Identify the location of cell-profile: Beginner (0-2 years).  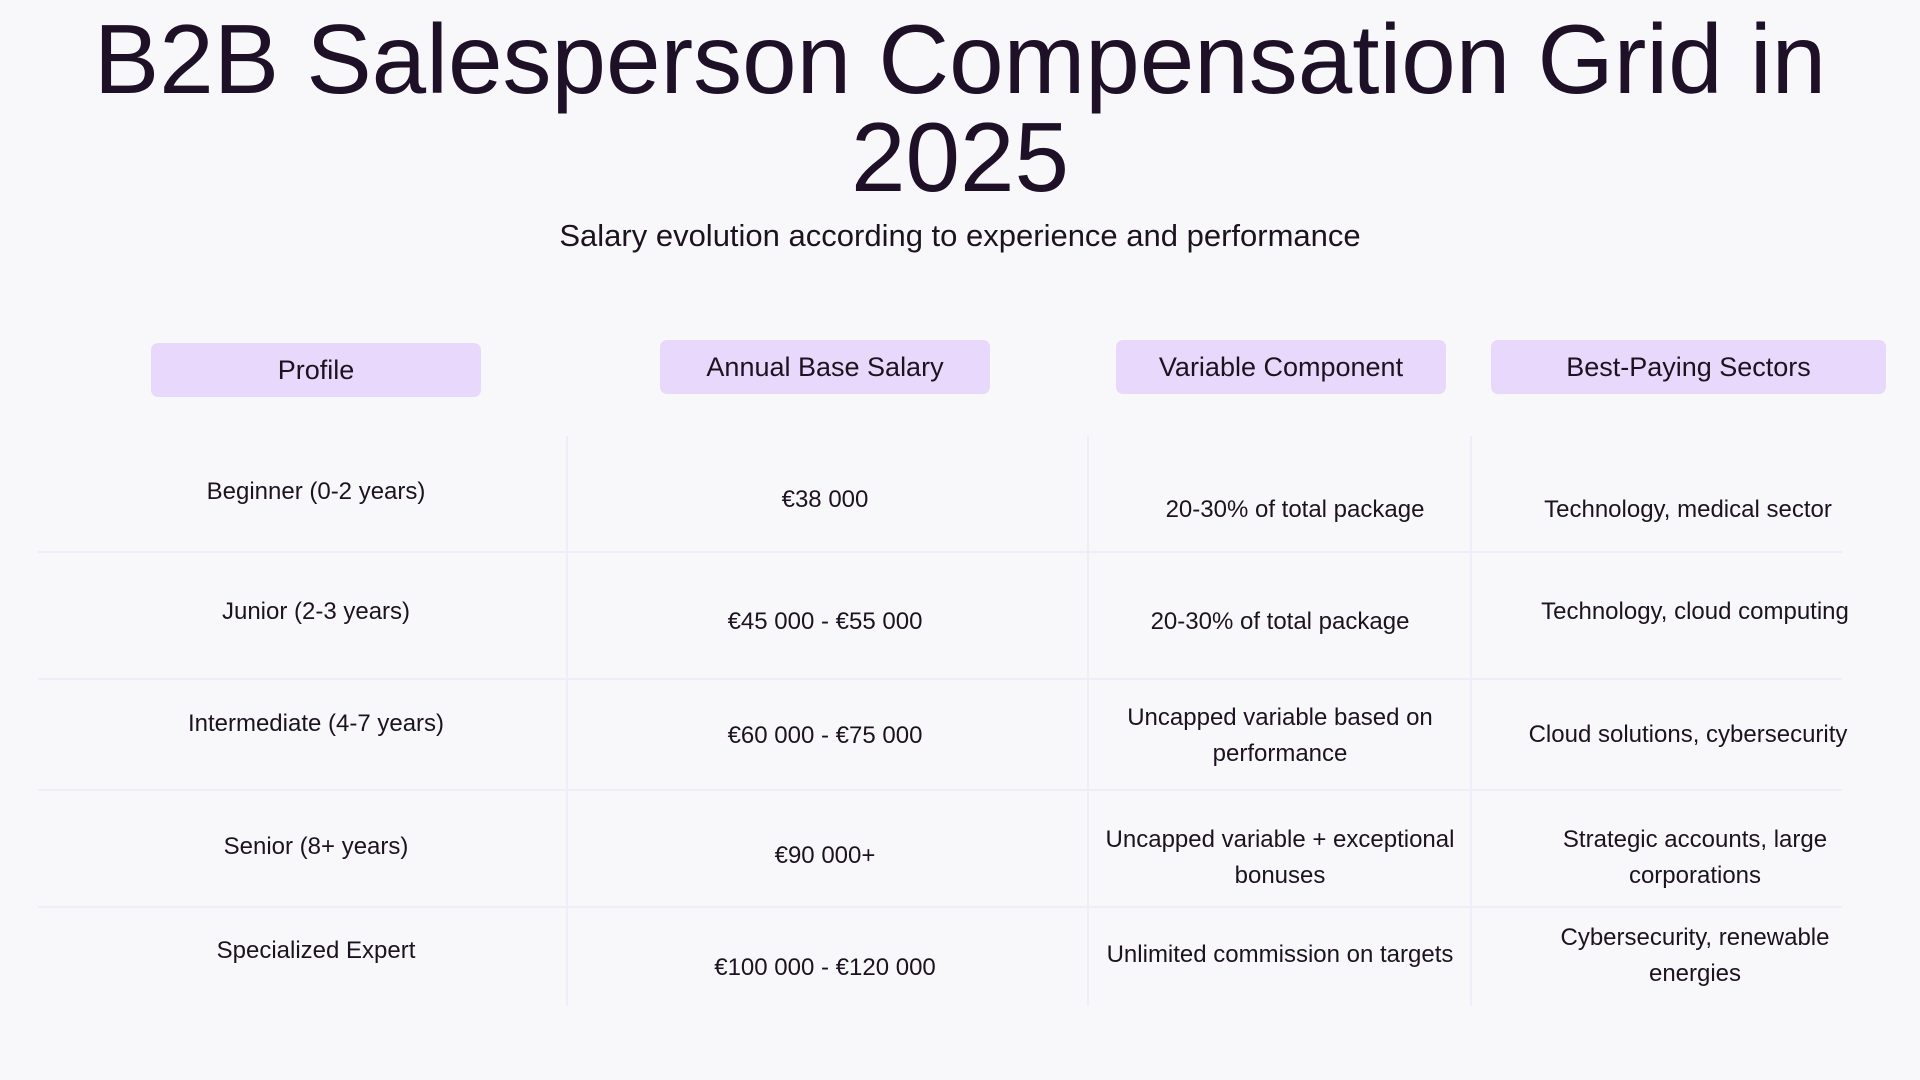
(316, 491).